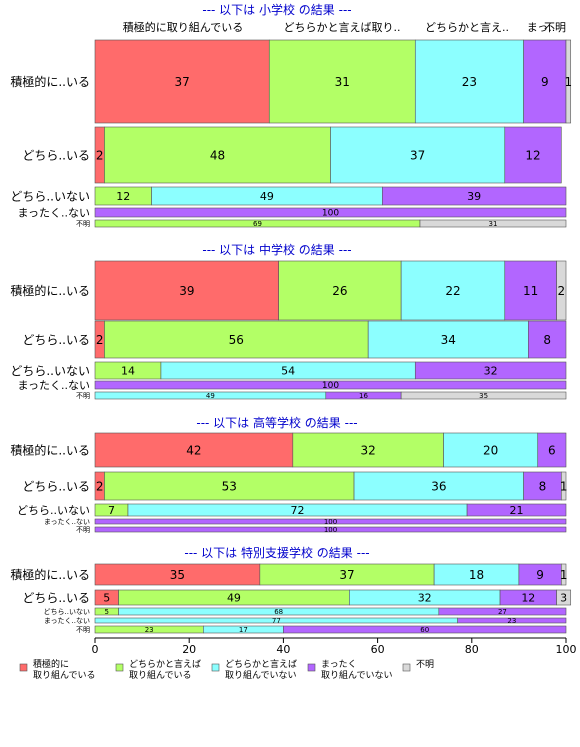  I want to click on section-title: --- 以下は 小学校 の結果 ---, so click(276, 9).